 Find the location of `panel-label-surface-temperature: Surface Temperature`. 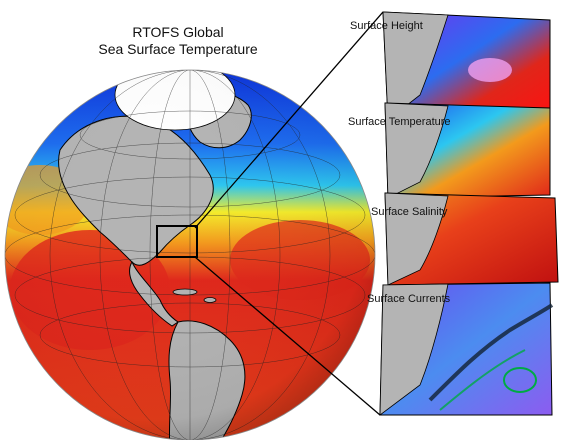

panel-label-surface-temperature: Surface Temperature is located at coordinates (399, 122).